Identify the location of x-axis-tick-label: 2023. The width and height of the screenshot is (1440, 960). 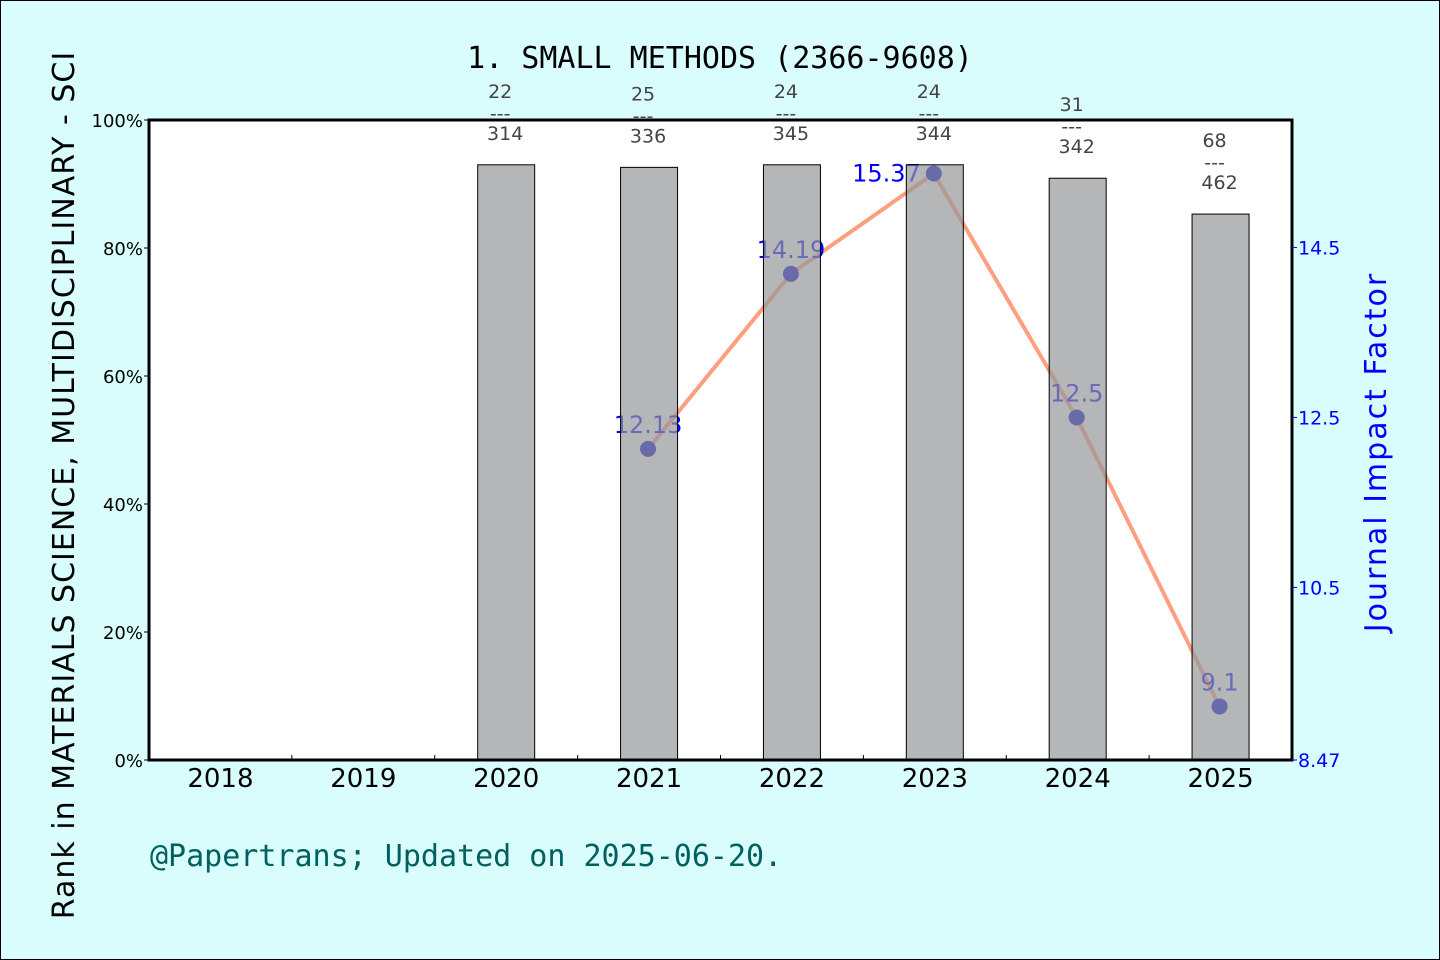
(935, 779).